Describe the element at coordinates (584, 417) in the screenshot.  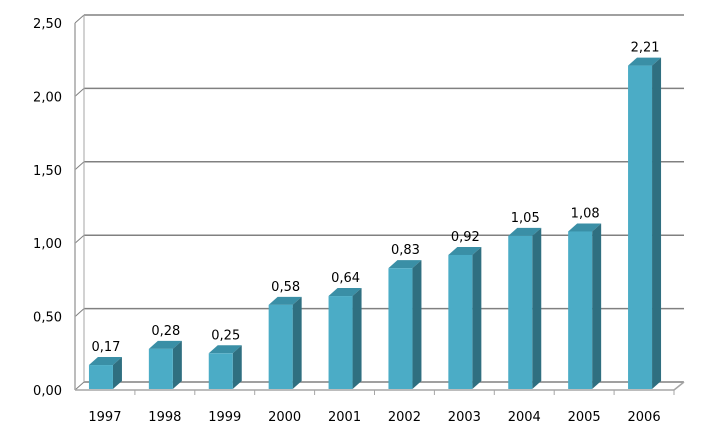
I see `x-tick-label: 2005` at that location.